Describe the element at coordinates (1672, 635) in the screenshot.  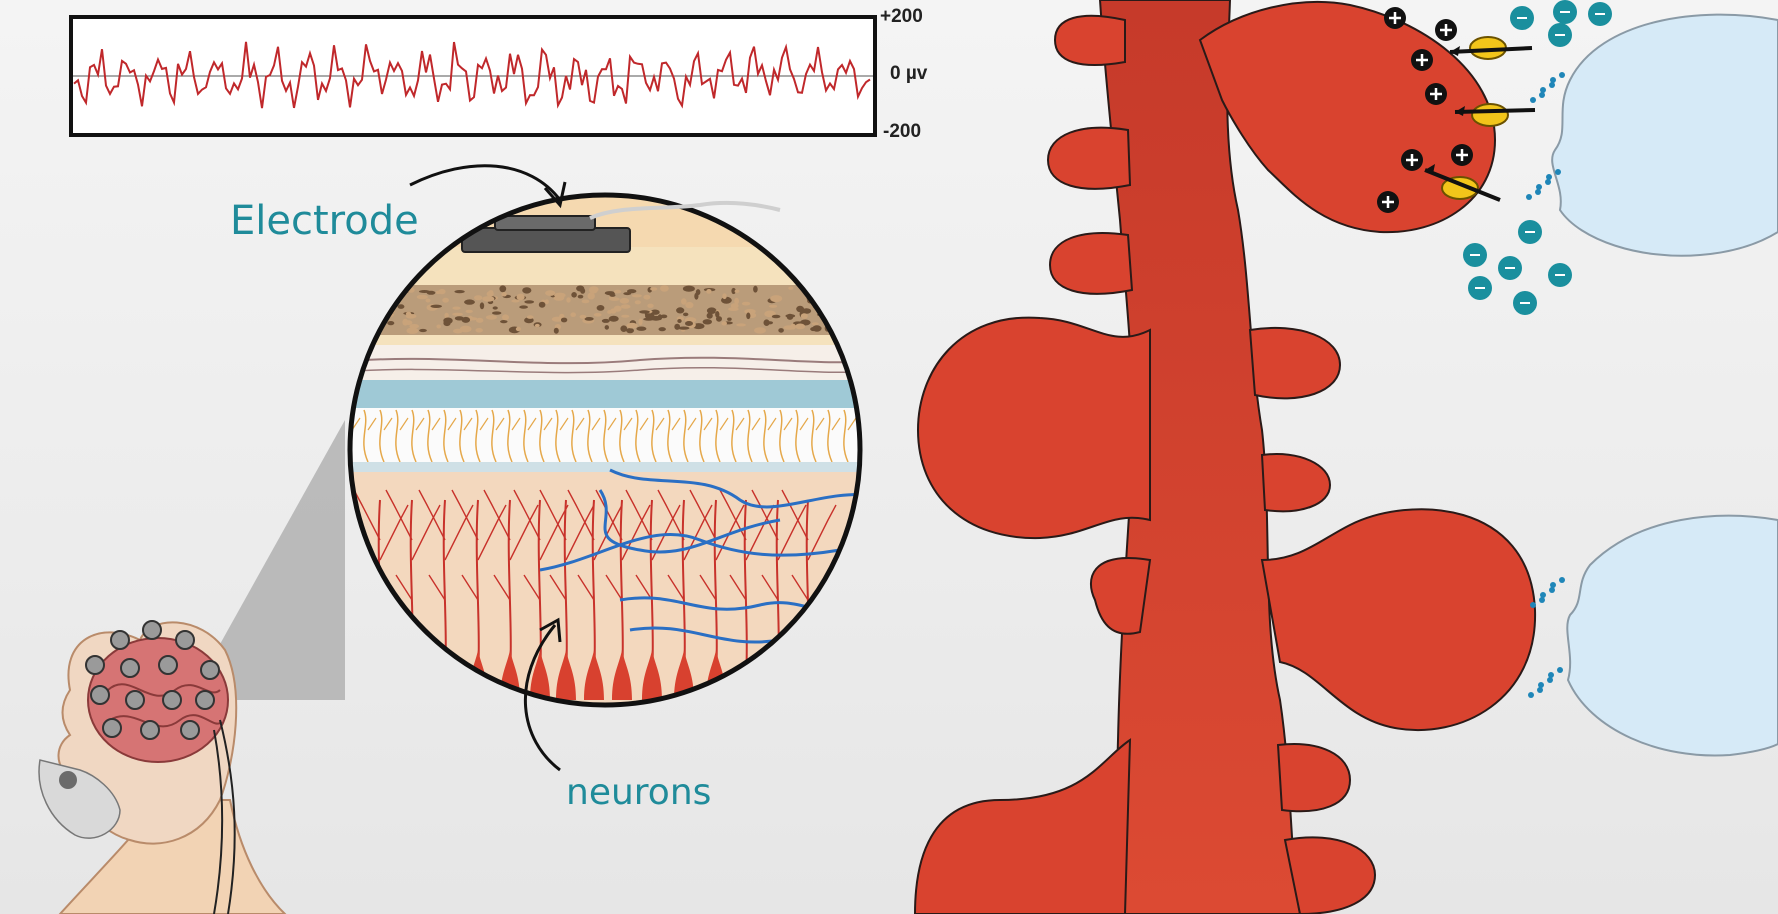
I see `presynaptic-terminal-bottom` at that location.